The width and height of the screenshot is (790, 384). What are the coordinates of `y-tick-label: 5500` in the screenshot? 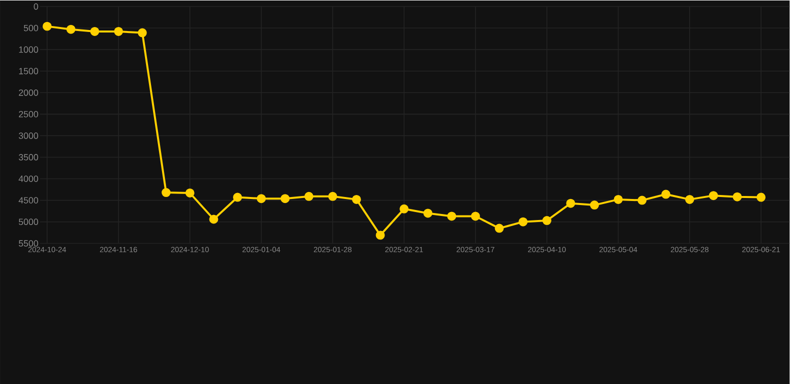 It's located at (28, 243).